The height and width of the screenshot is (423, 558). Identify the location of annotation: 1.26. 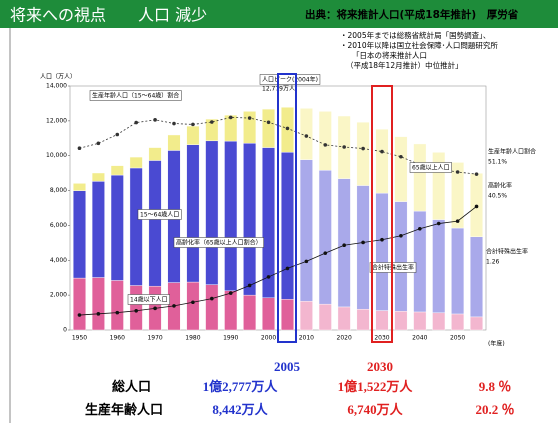
(493, 262).